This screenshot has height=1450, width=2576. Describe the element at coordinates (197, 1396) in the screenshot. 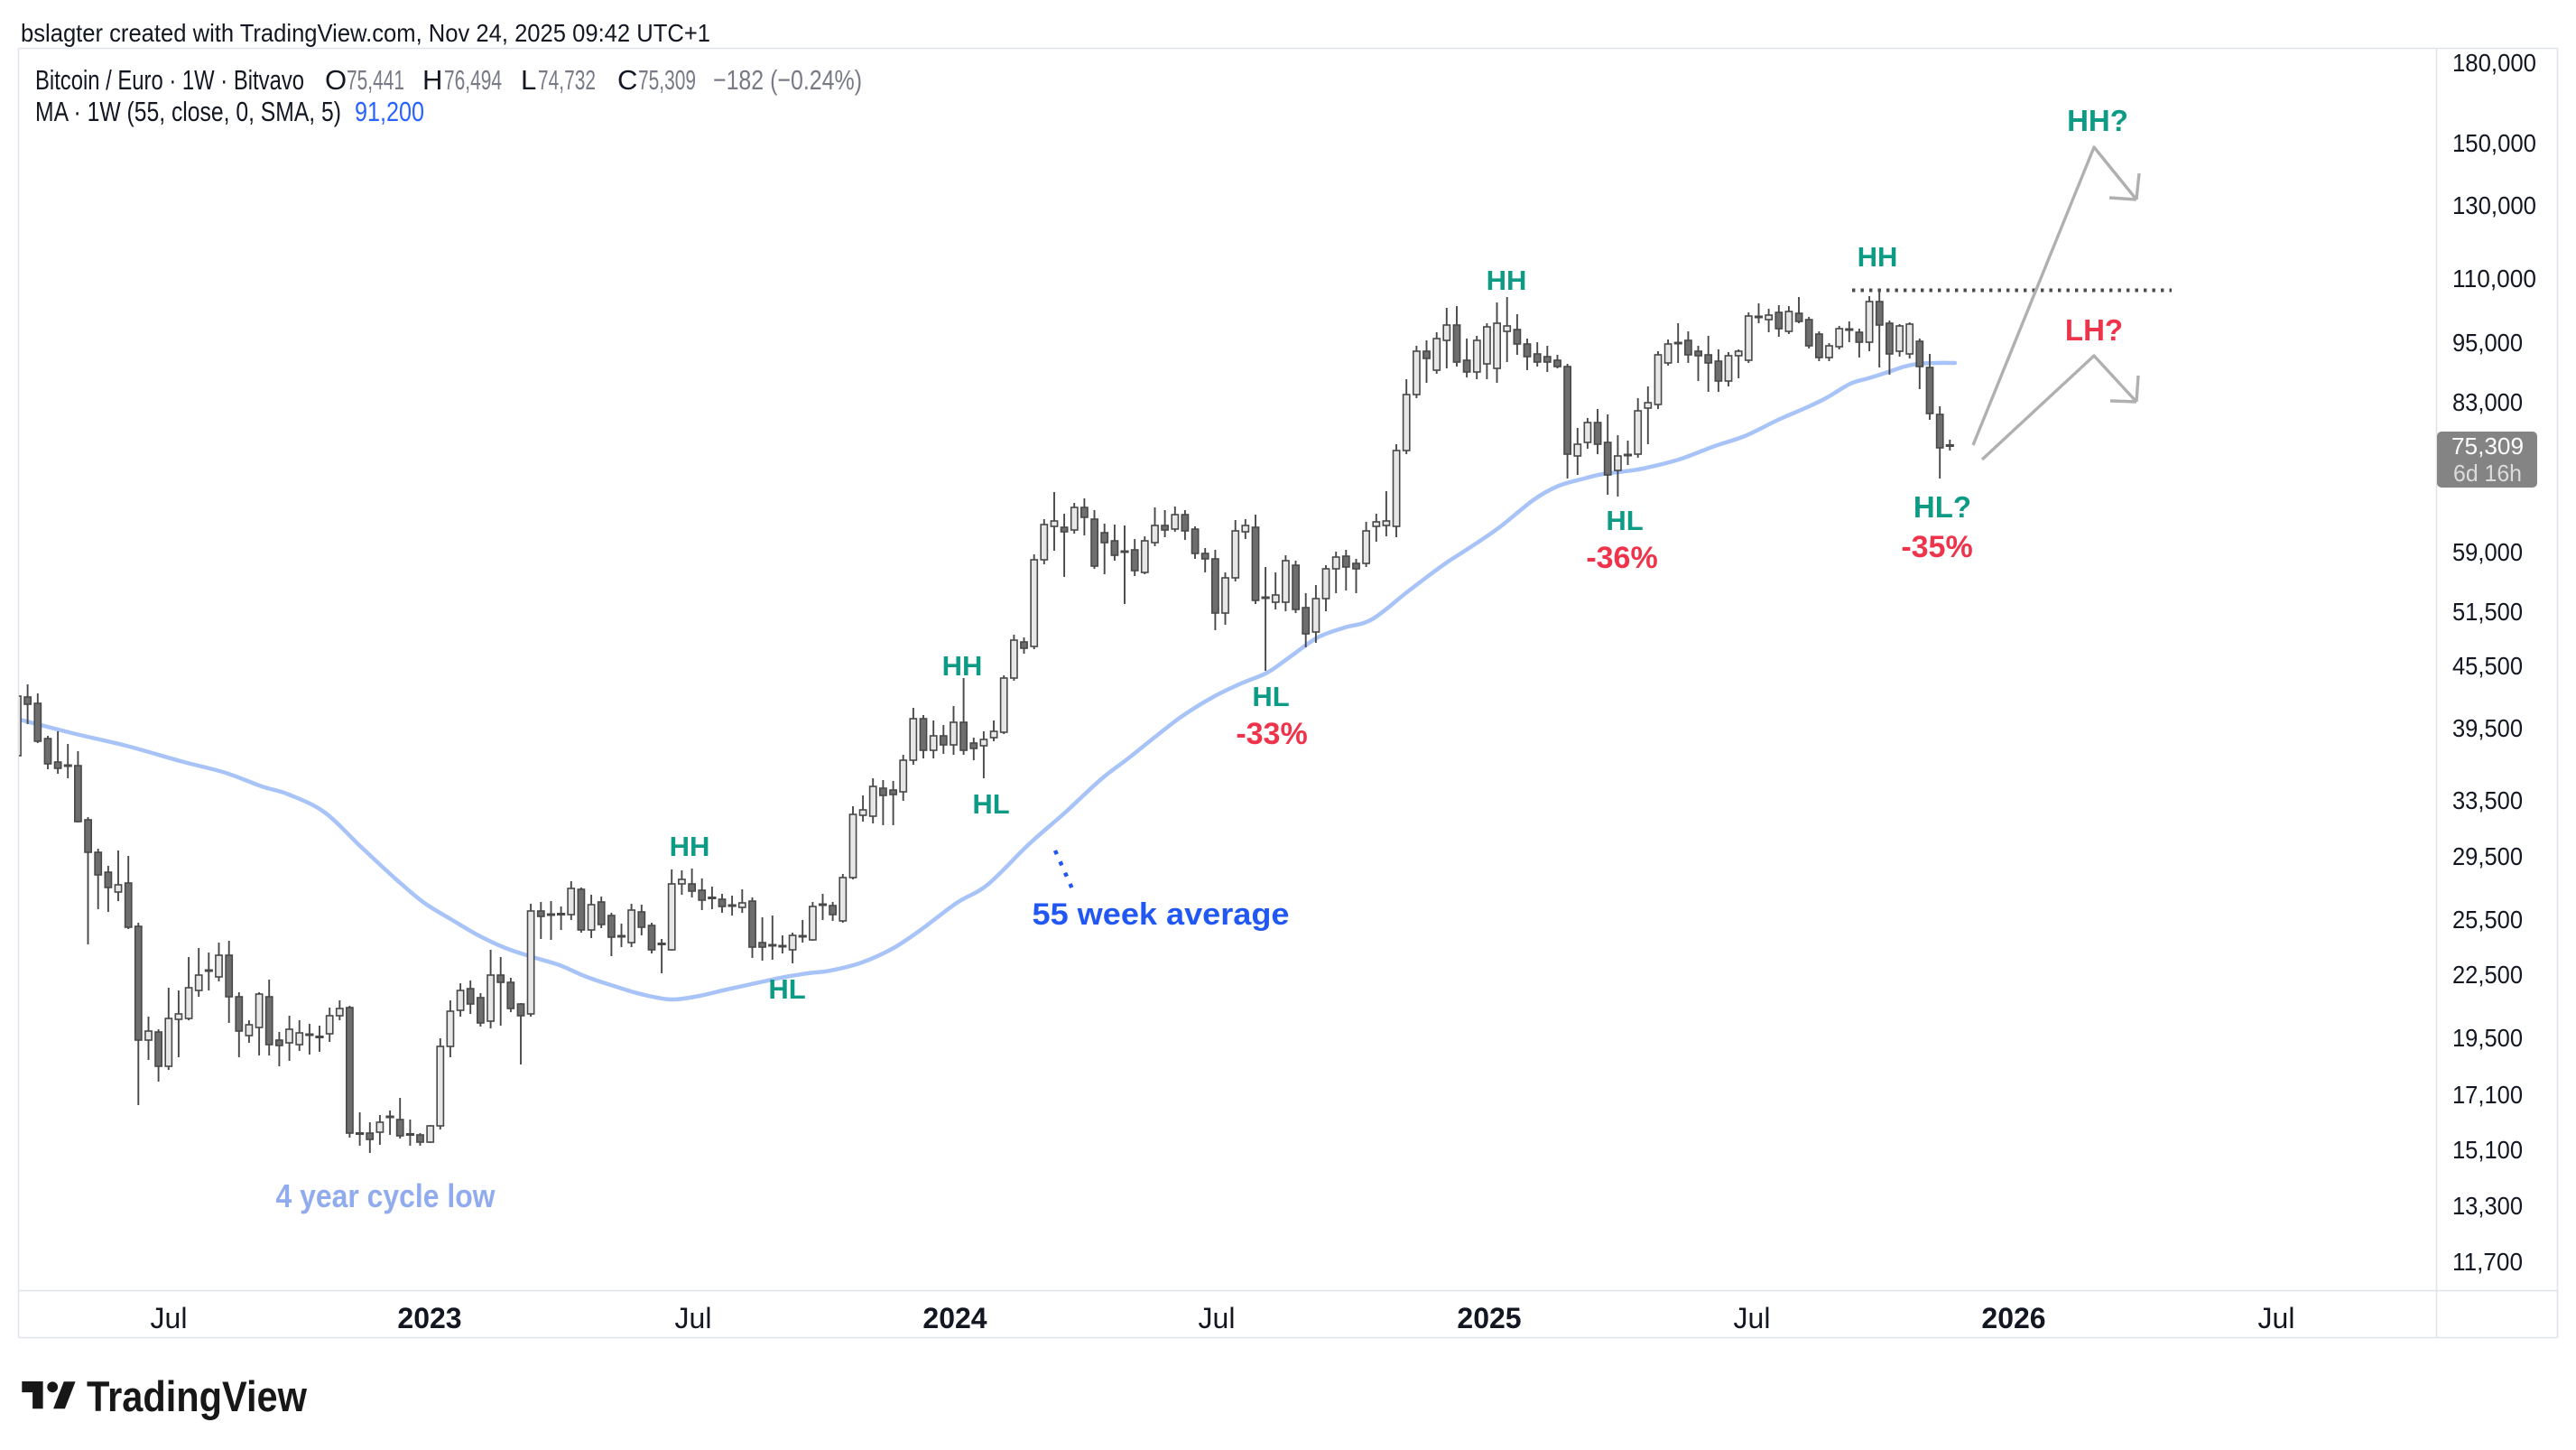

I see `svg-text: TradingView` at that location.